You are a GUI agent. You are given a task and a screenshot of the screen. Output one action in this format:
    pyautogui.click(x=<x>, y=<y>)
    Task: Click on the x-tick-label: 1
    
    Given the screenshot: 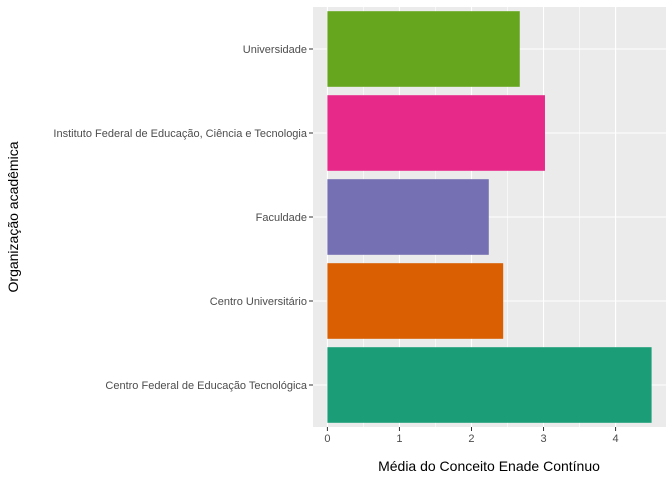 What is the action you would take?
    pyautogui.click(x=399, y=439)
    